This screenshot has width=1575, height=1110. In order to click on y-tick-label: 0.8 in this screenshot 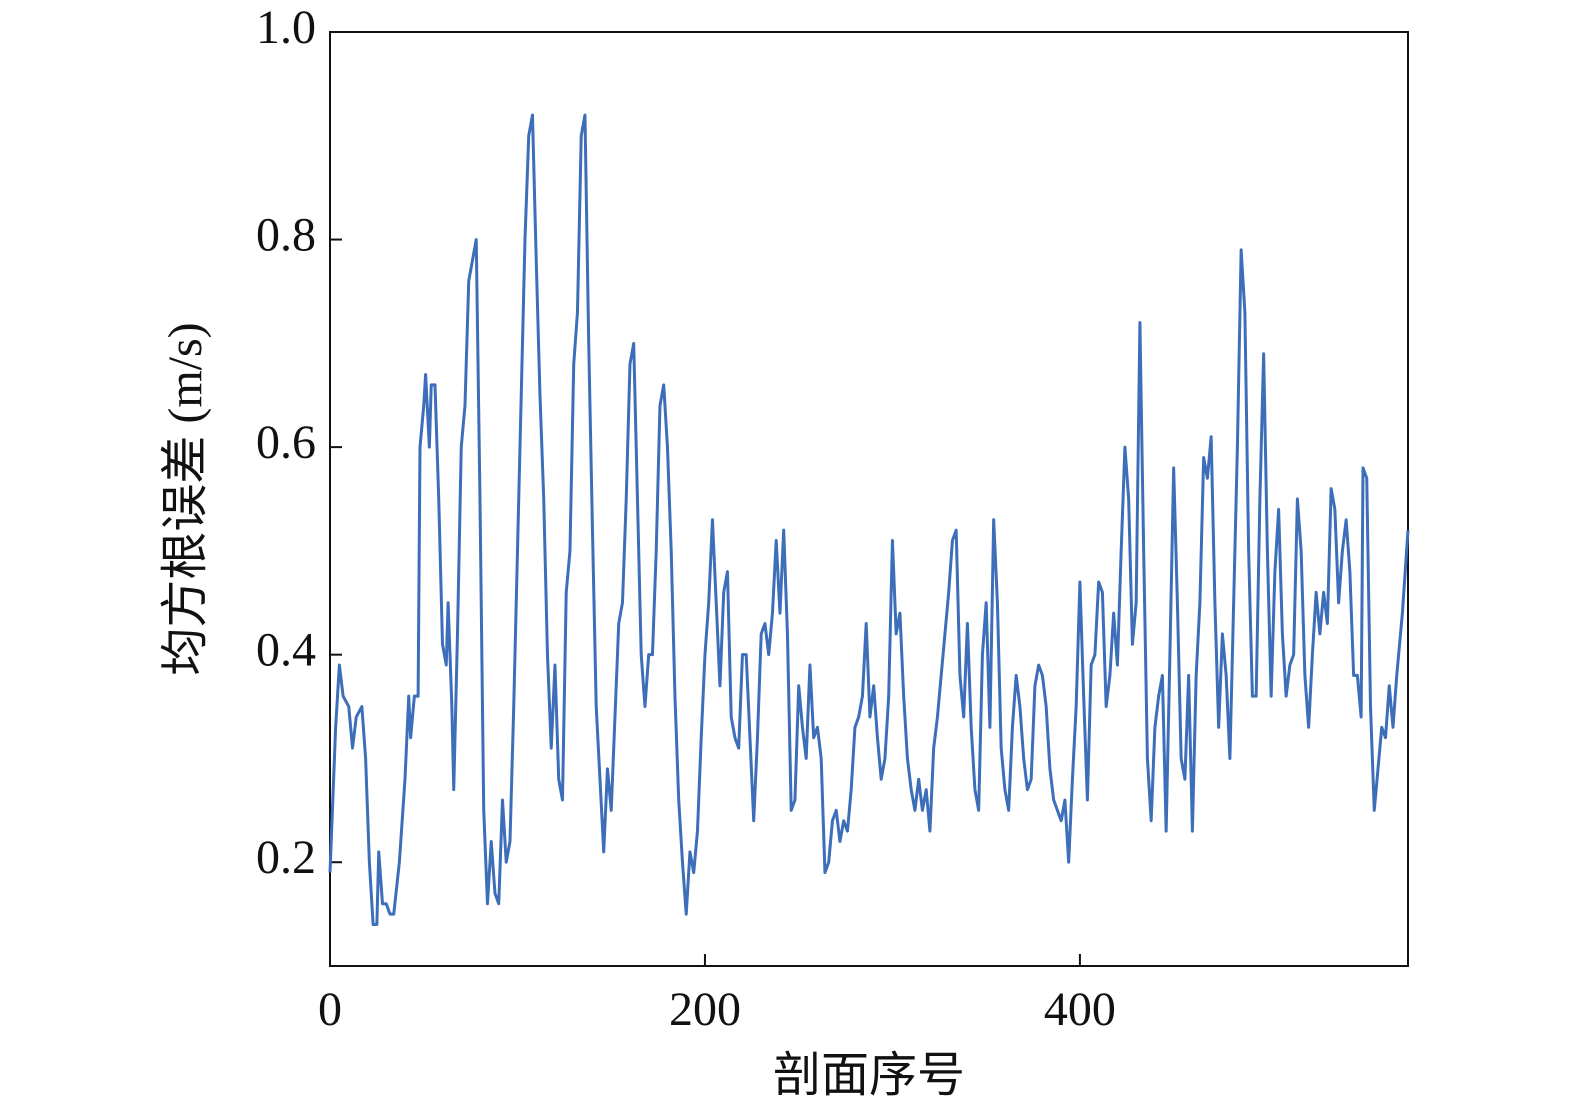, I will do `click(286, 235)`.